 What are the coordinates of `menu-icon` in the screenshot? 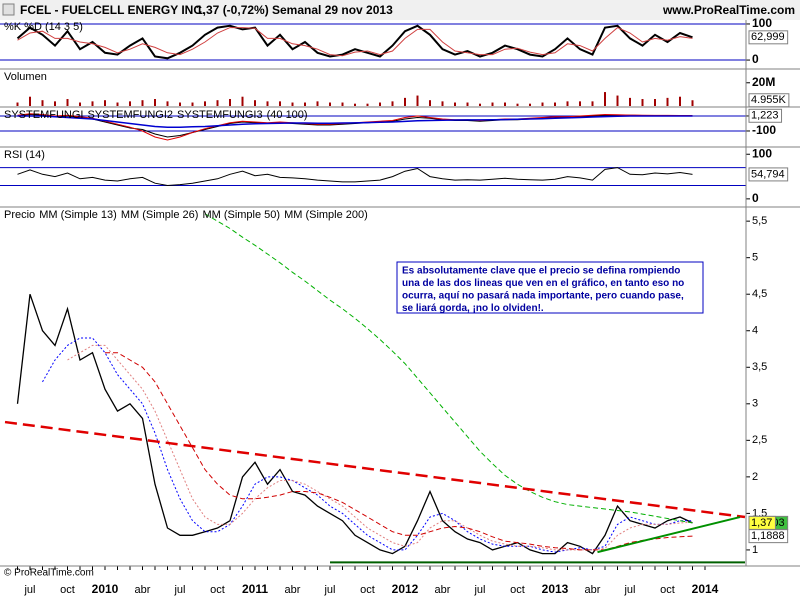 It's located at (8, 9).